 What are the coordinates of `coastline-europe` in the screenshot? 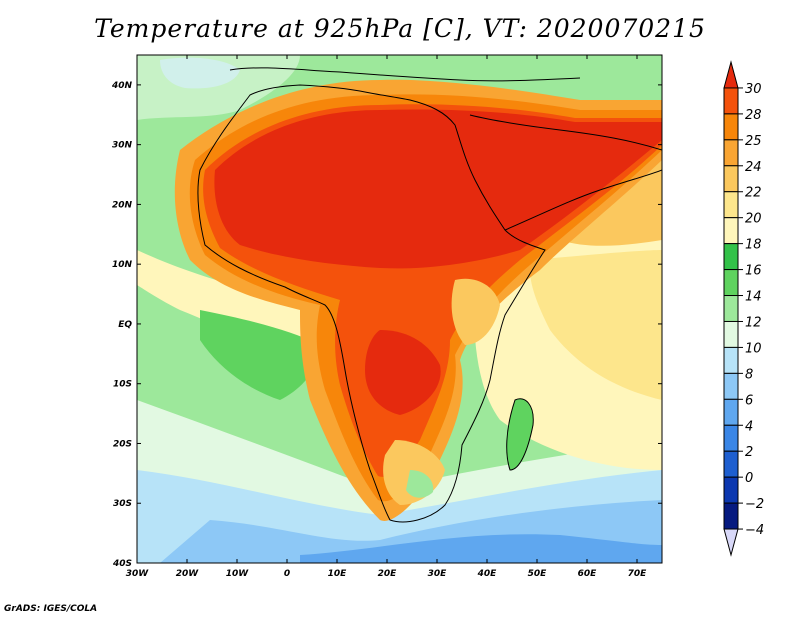 It's located at (405, 74).